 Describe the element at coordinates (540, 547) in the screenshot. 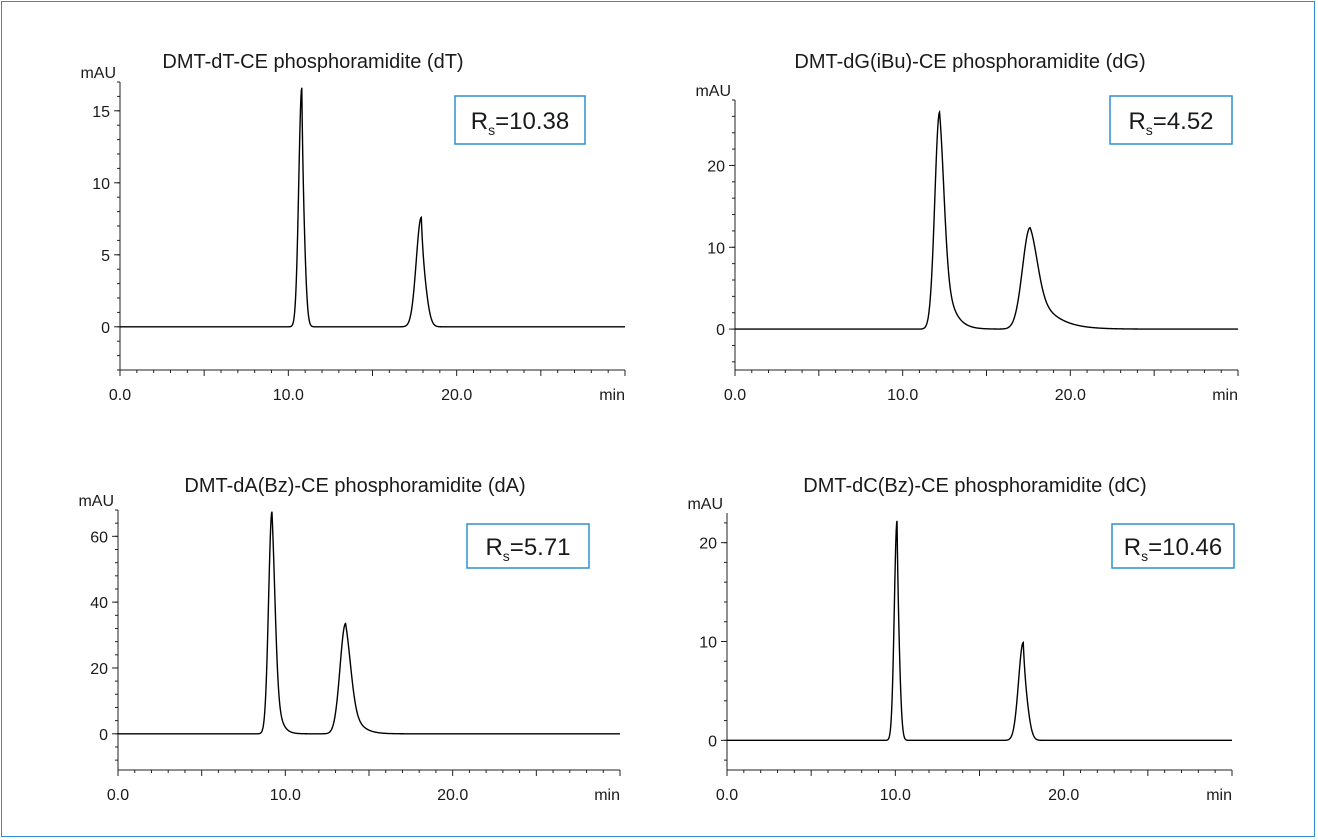

I see `resolution-value: =5.71` at that location.